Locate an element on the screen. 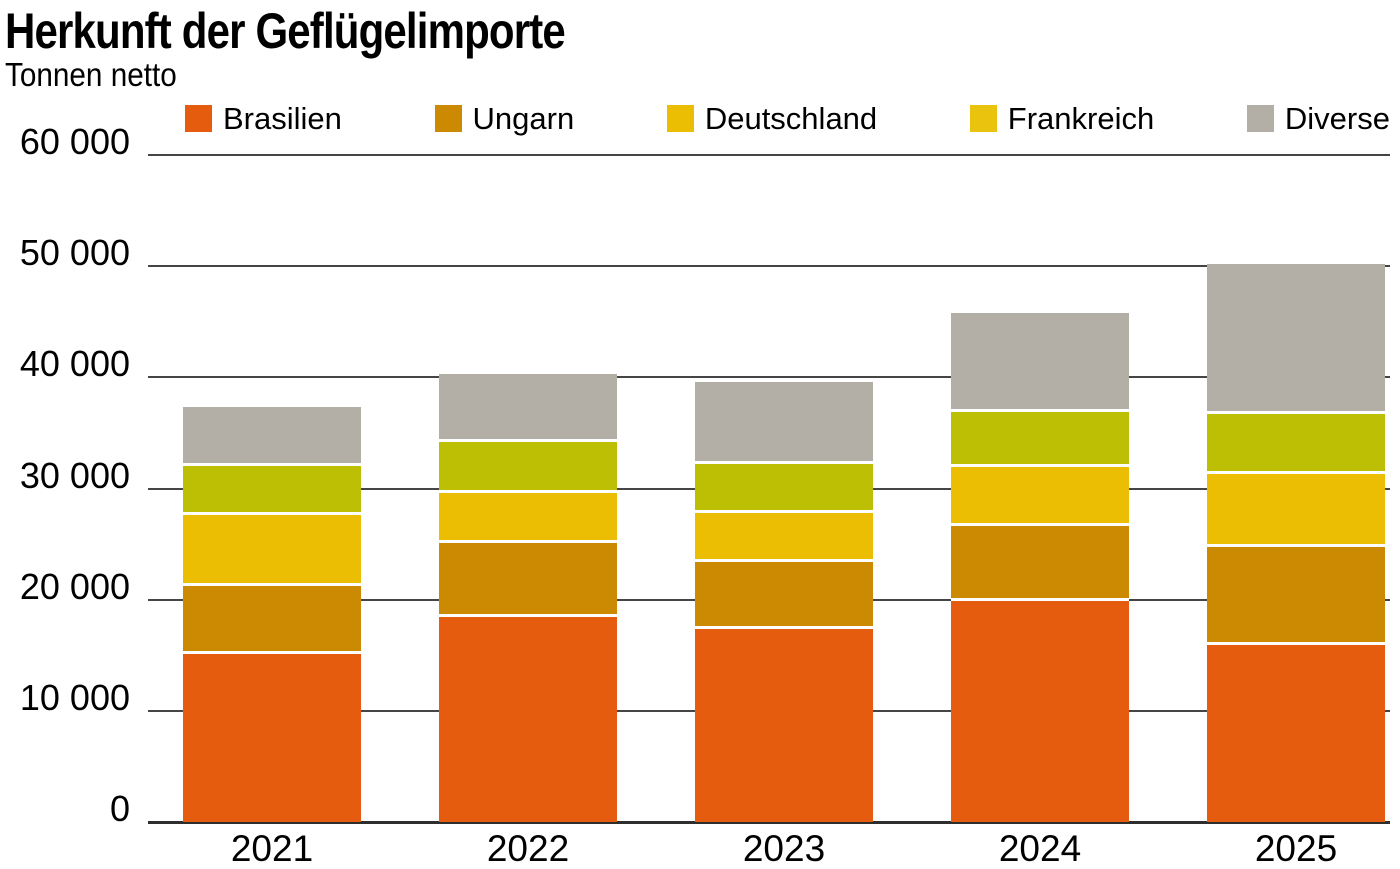 The image size is (1400, 869). bar-segment-deutschland-2025 is located at coordinates (1296, 511).